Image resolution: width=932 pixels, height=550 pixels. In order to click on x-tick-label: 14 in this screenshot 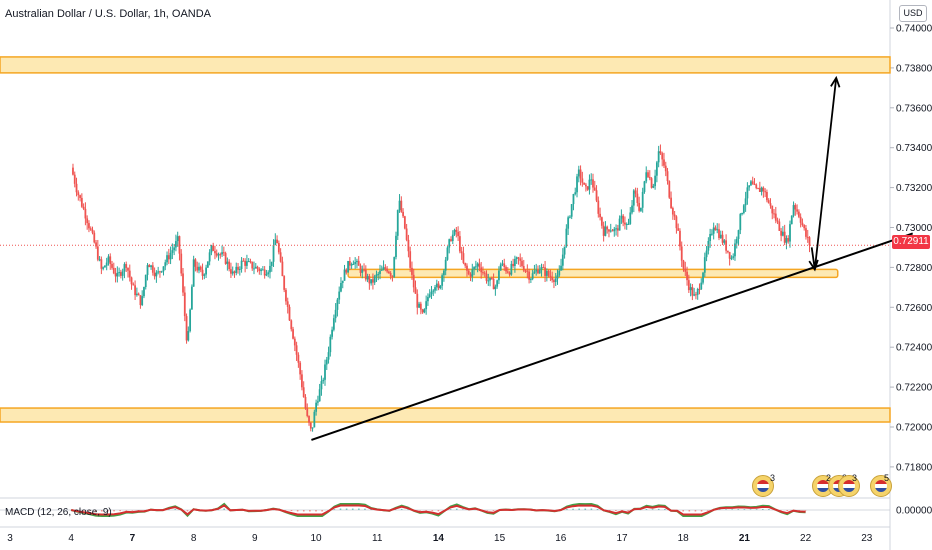, I will do `click(439, 538)`.